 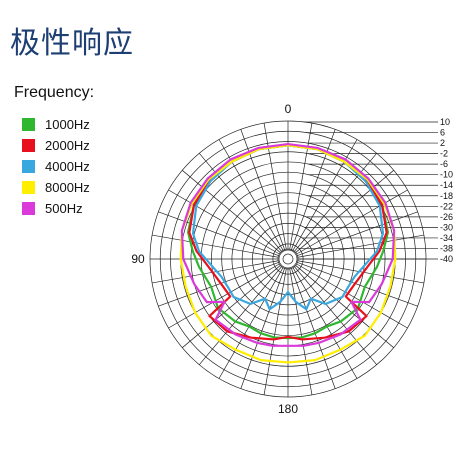 I want to click on r-tick-label: 2, so click(x=442, y=143).